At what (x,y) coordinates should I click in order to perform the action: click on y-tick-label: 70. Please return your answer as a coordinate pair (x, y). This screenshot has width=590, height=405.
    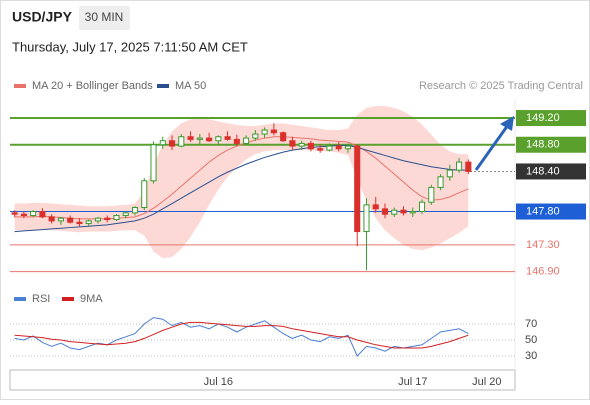
    Looking at the image, I should click on (531, 324).